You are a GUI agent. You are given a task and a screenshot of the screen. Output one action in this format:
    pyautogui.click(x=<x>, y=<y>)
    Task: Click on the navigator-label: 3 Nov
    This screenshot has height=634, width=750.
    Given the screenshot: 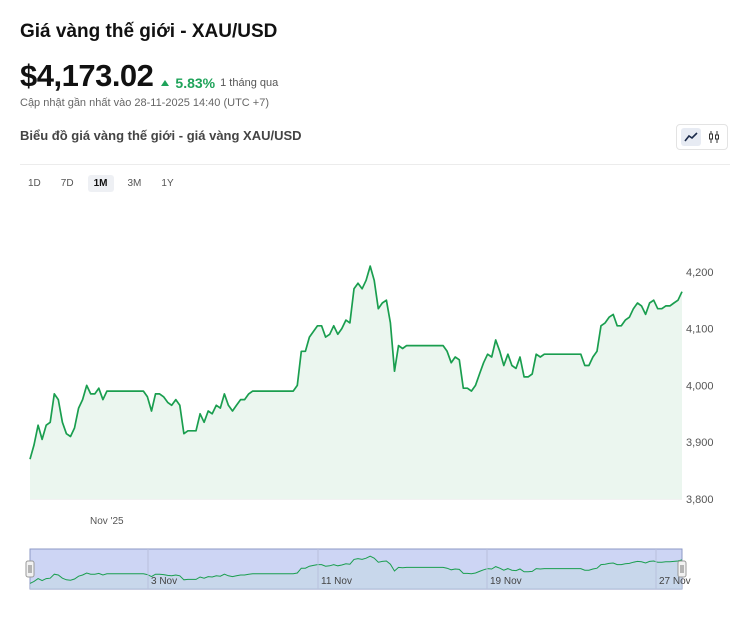 What is the action you would take?
    pyautogui.click(x=164, y=581)
    